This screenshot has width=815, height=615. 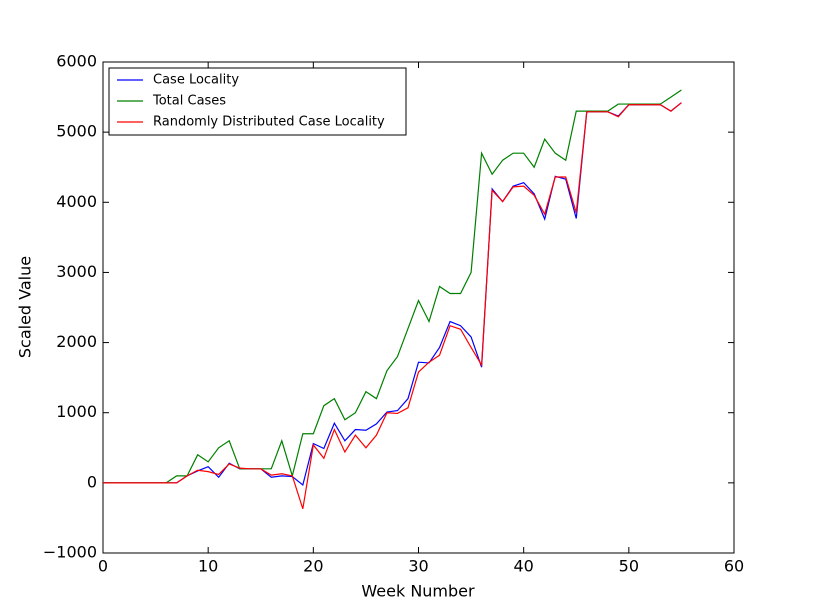 What do you see at coordinates (92, 481) in the screenshot?
I see `y-tick-label: 0` at bounding box center [92, 481].